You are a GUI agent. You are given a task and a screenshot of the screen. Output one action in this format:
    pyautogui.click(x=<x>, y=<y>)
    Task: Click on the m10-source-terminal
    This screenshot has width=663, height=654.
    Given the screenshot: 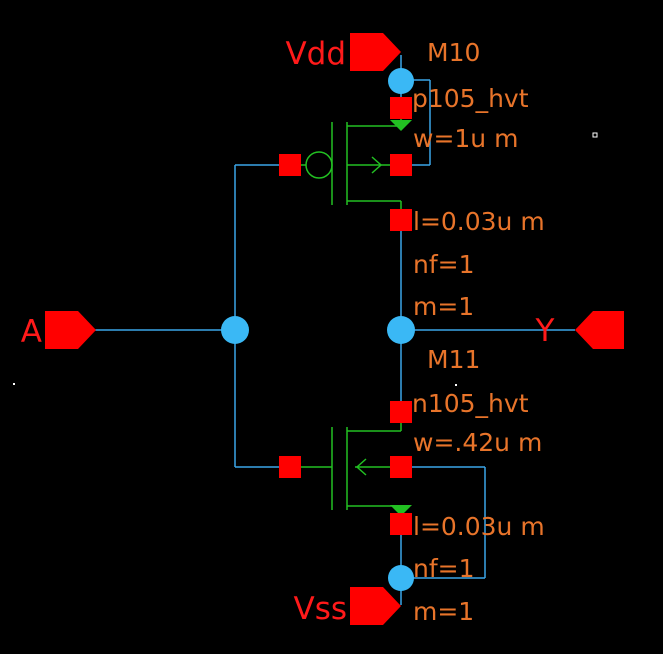 What is the action you would take?
    pyautogui.click(x=401, y=108)
    